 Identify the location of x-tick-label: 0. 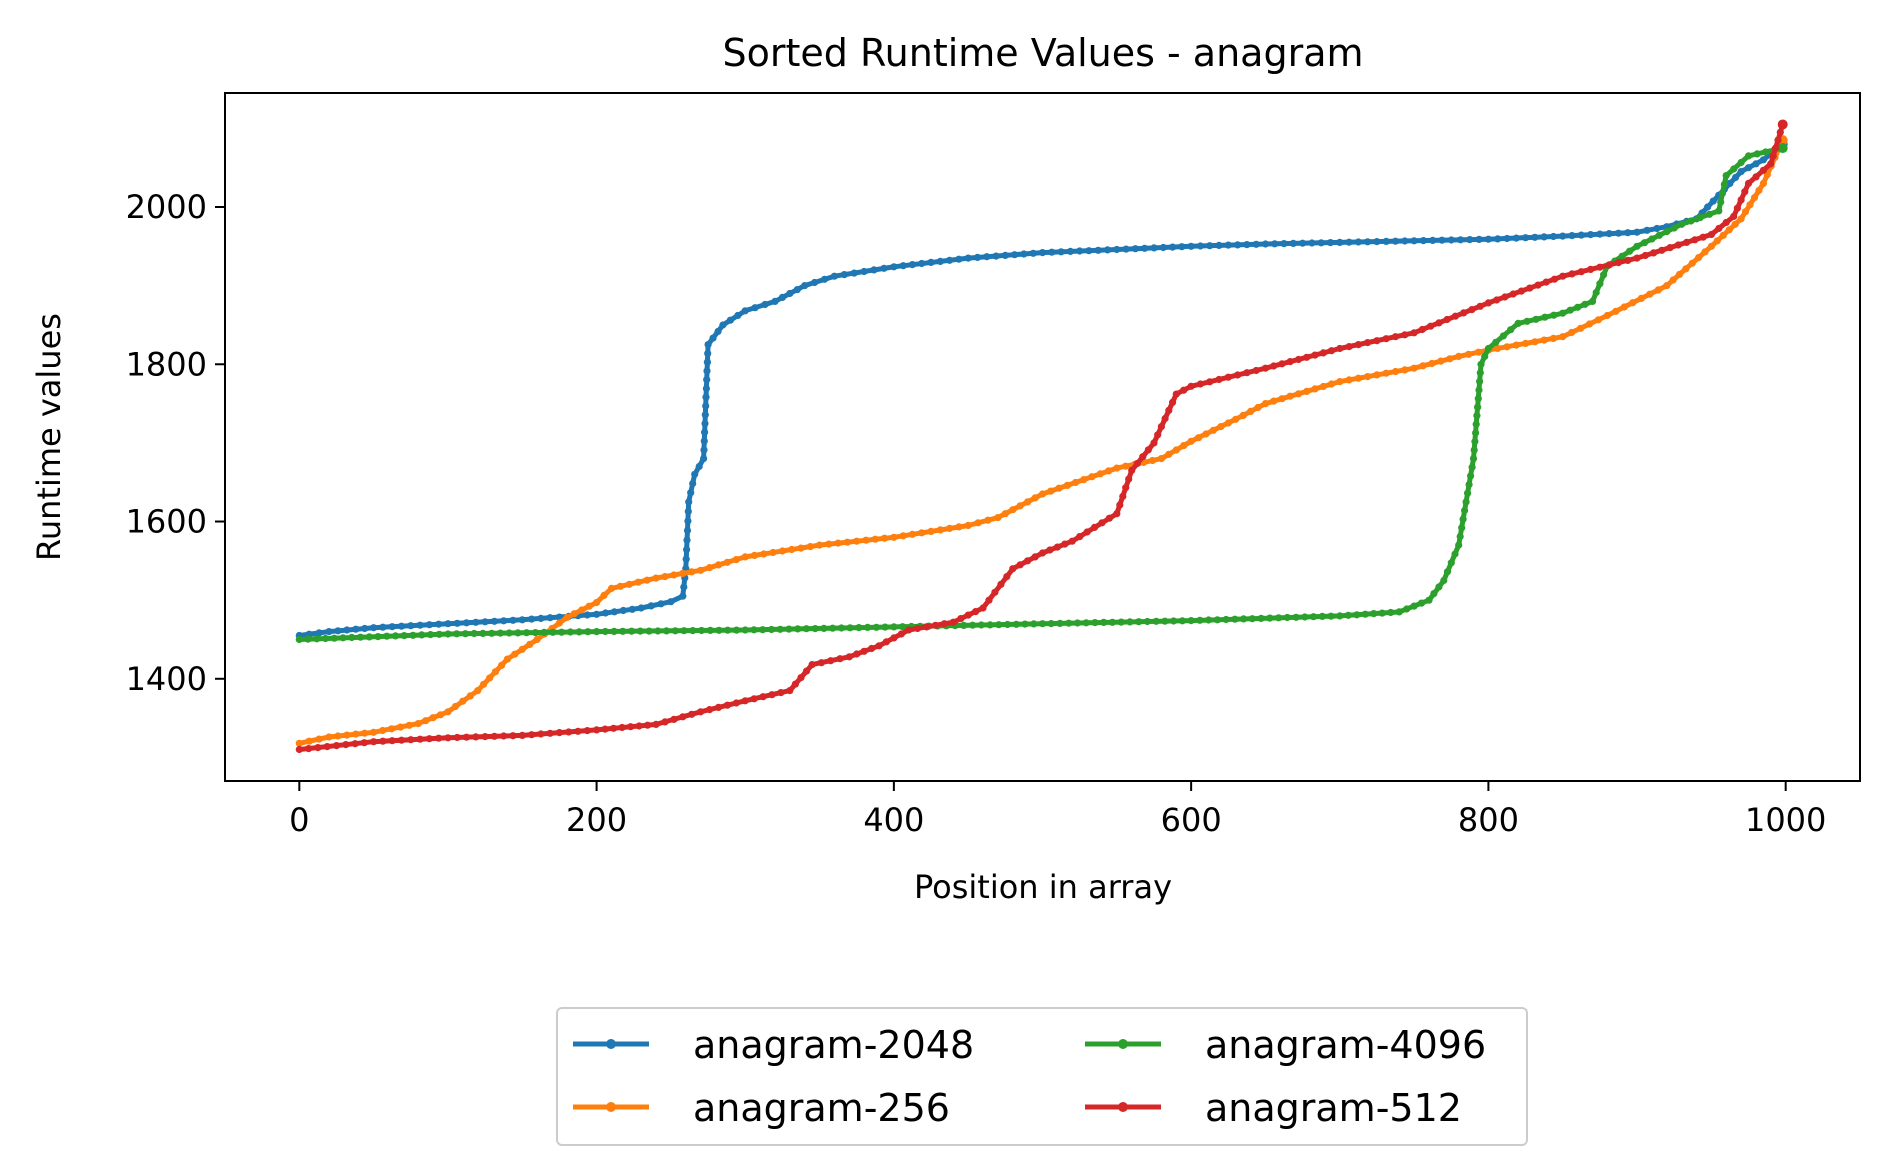
(299, 820).